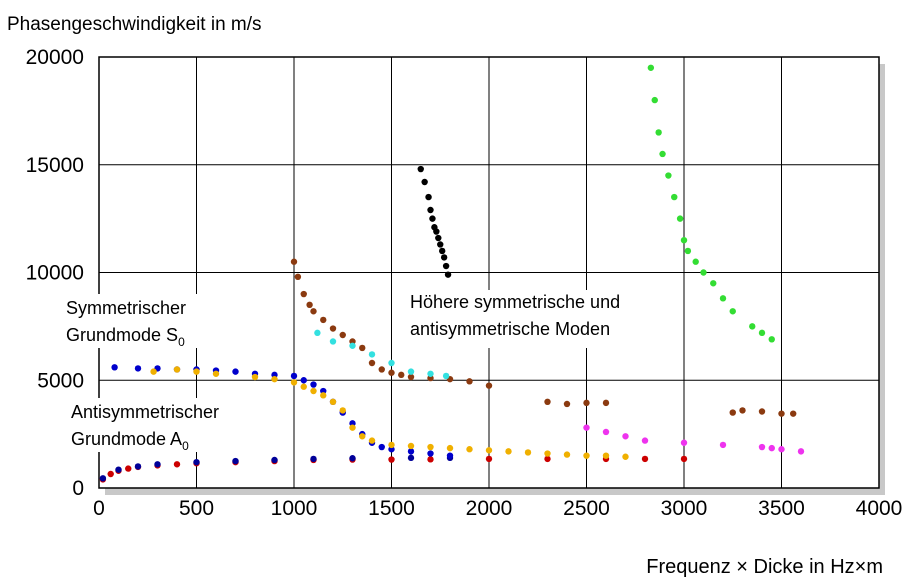 The height and width of the screenshot is (583, 920). Describe the element at coordinates (781, 508) in the screenshot. I see `x-tick-label: 3500` at that location.